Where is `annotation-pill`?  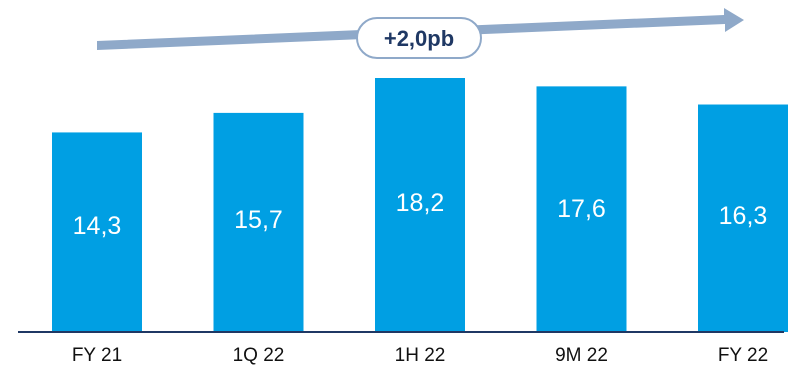 annotation-pill is located at coordinates (419, 38).